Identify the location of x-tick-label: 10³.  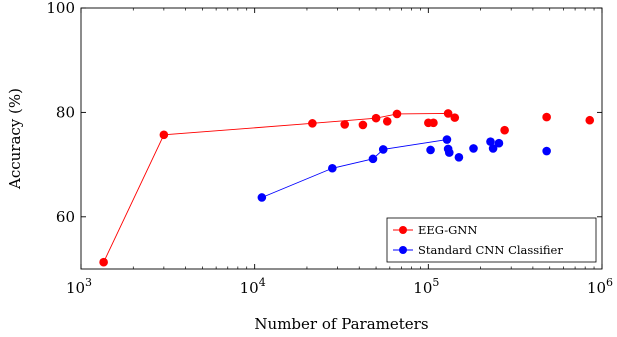
(79, 286).